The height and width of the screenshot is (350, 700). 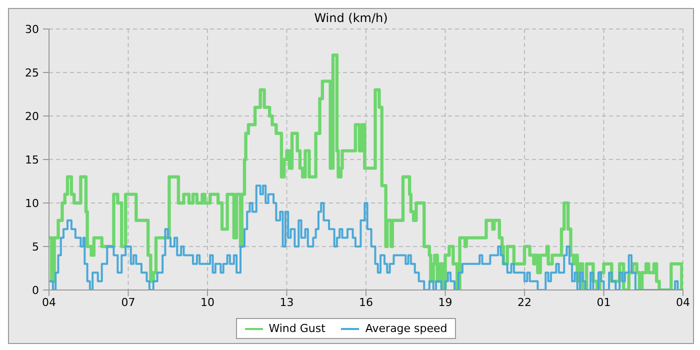 I want to click on x-tick-label: 22, so click(x=525, y=302).